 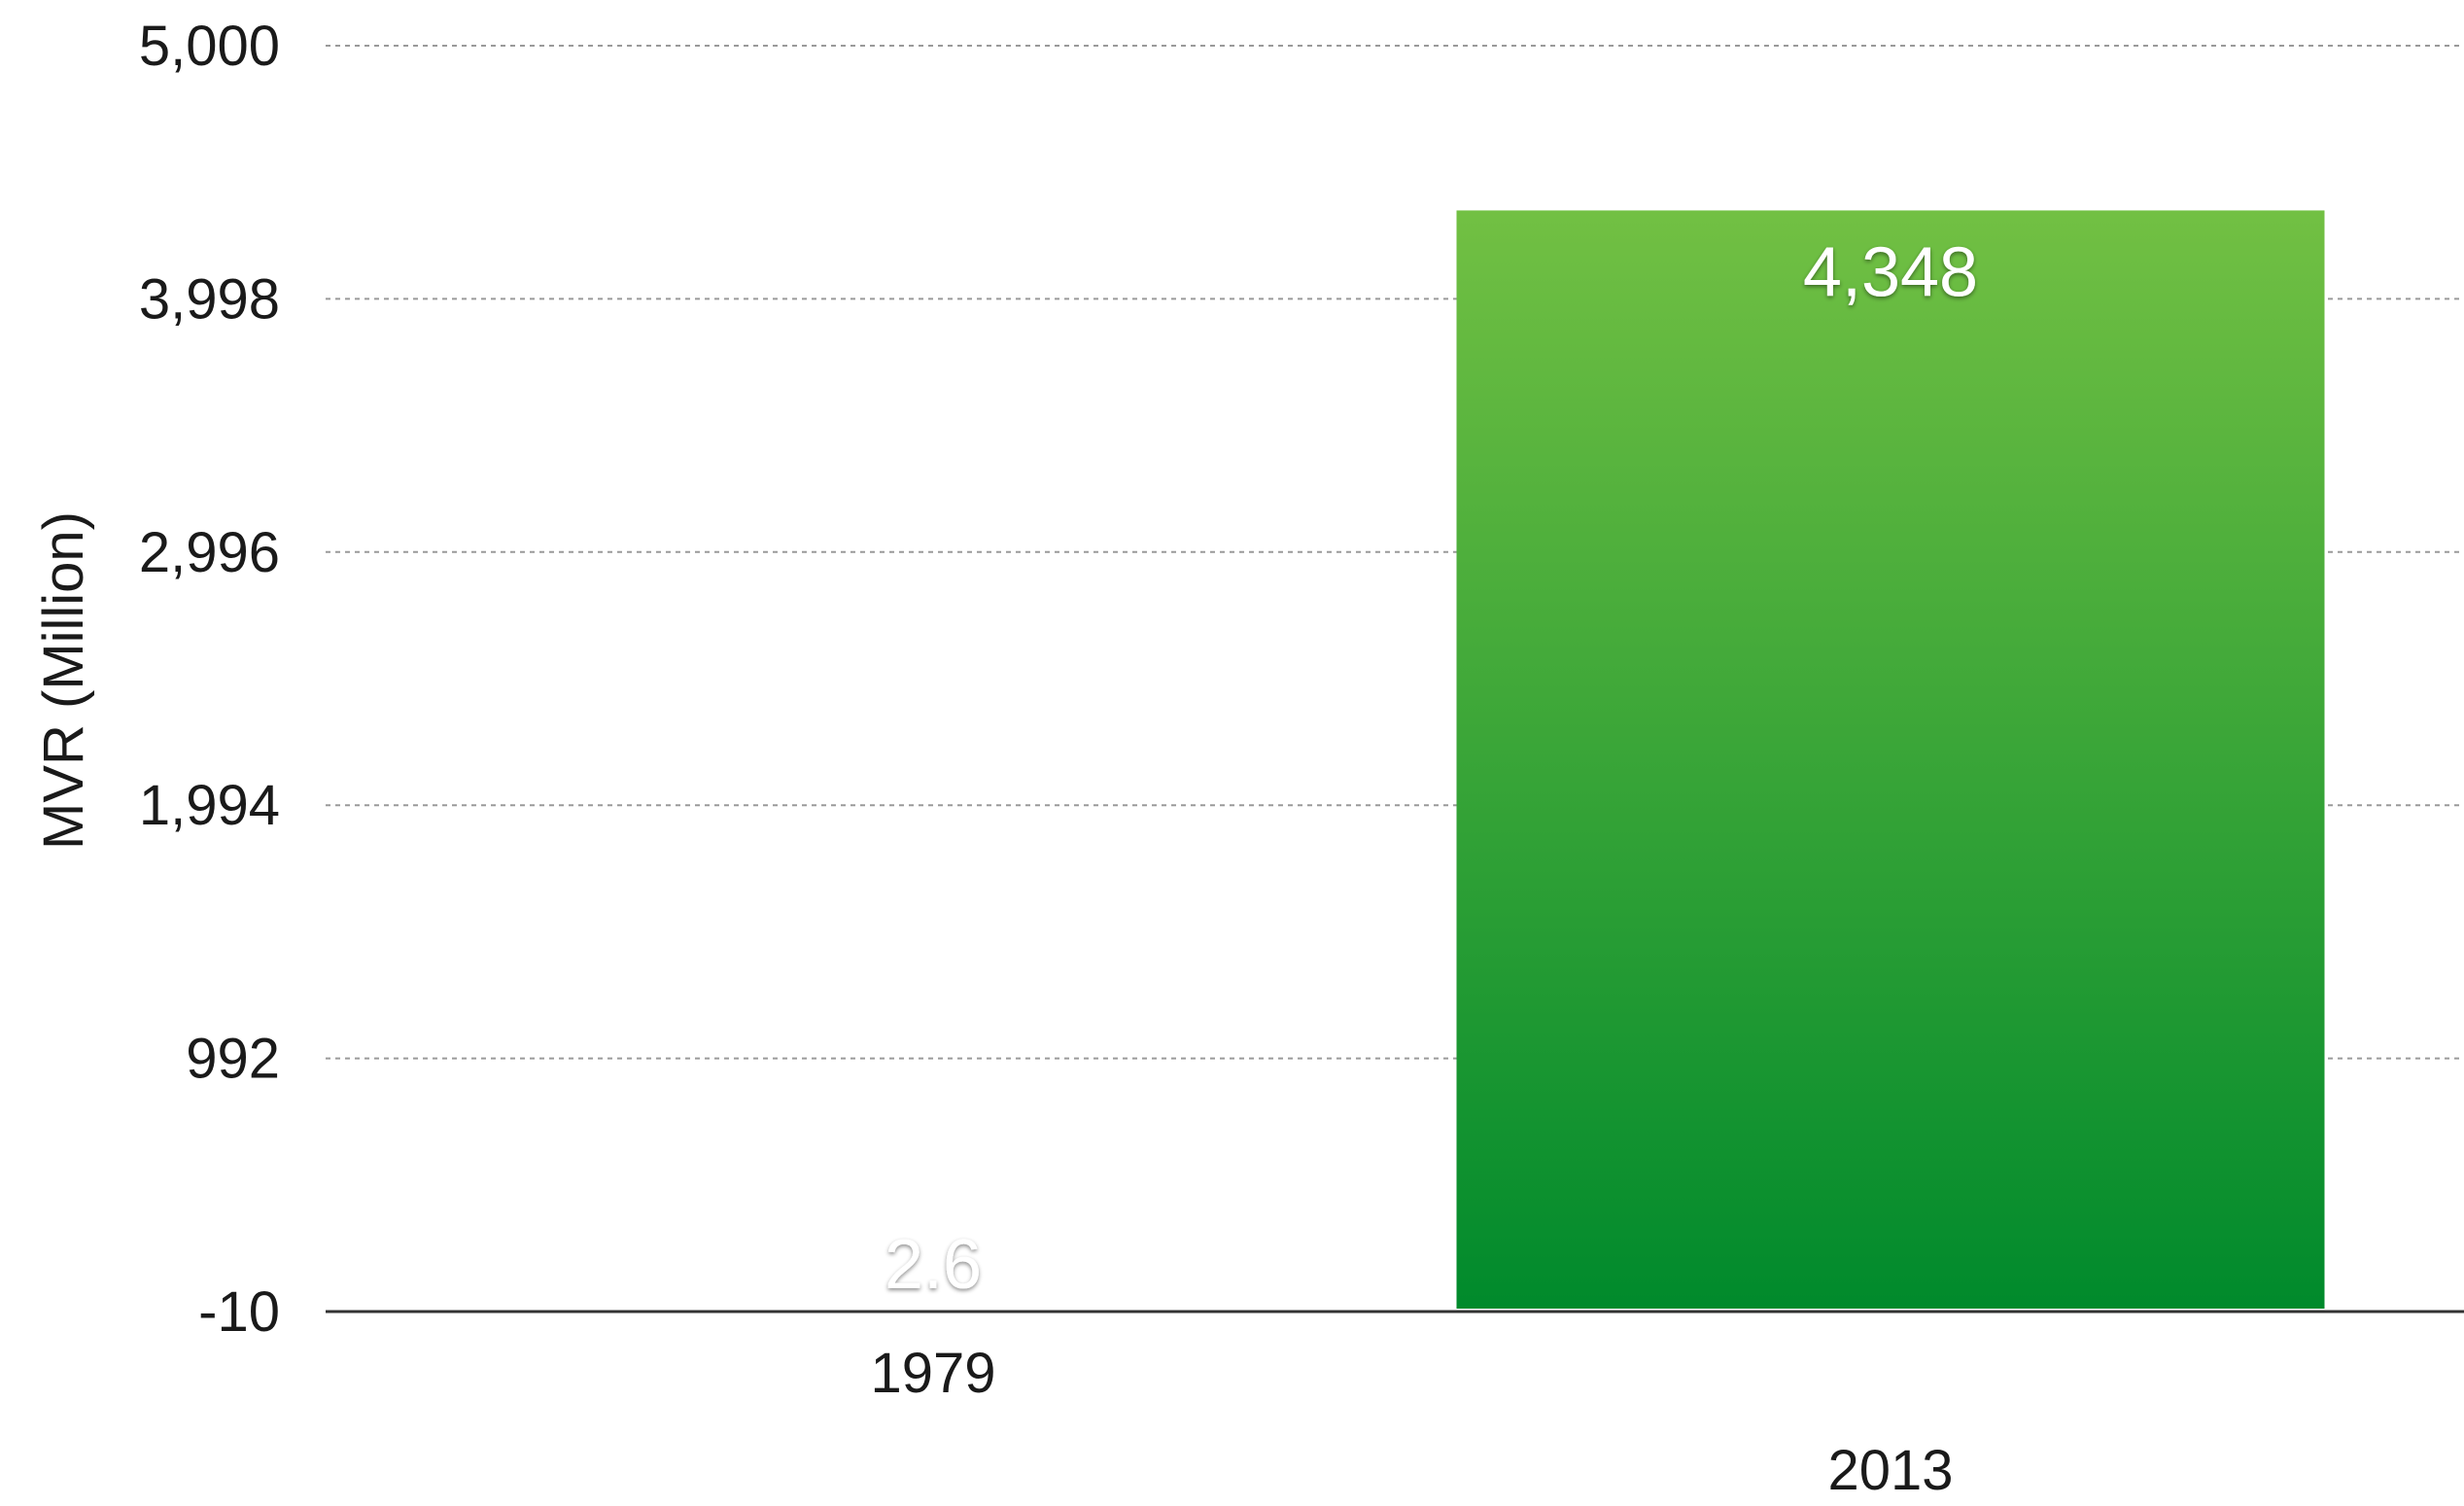 I want to click on bar-data-label: 2.6, so click(x=933, y=1265).